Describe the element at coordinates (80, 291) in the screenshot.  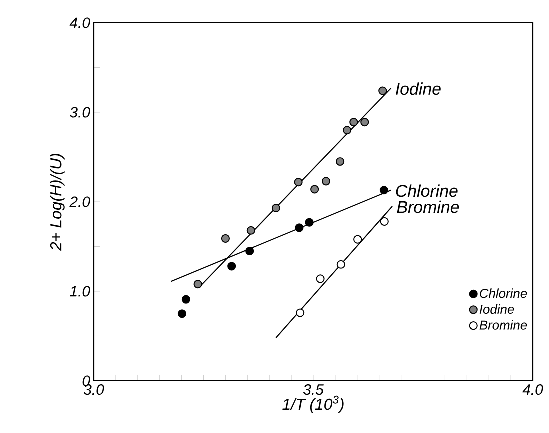
I see `y-tick-label: 1.0` at that location.